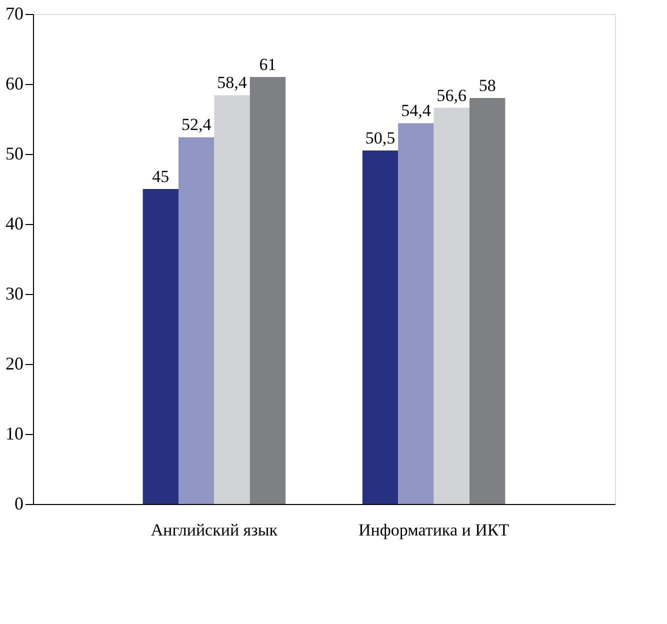 The width and height of the screenshot is (667, 624). What do you see at coordinates (15, 294) in the screenshot?
I see `y-tick-label: 30` at bounding box center [15, 294].